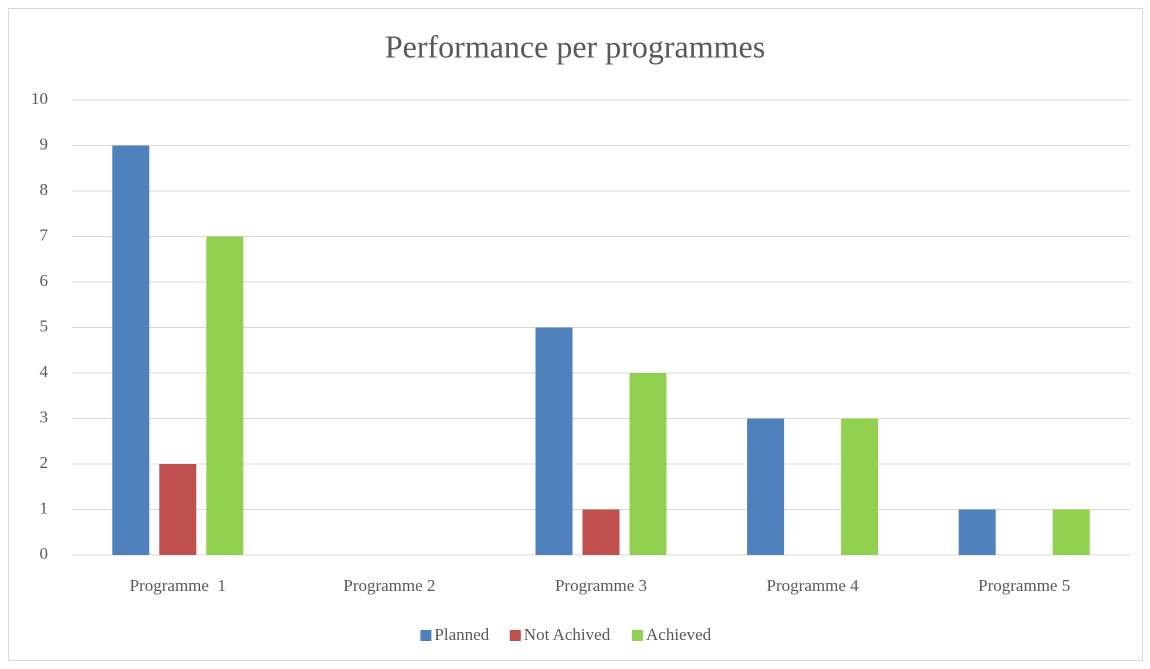  Describe the element at coordinates (44, 553) in the screenshot. I see `y-tick-label: 0` at that location.